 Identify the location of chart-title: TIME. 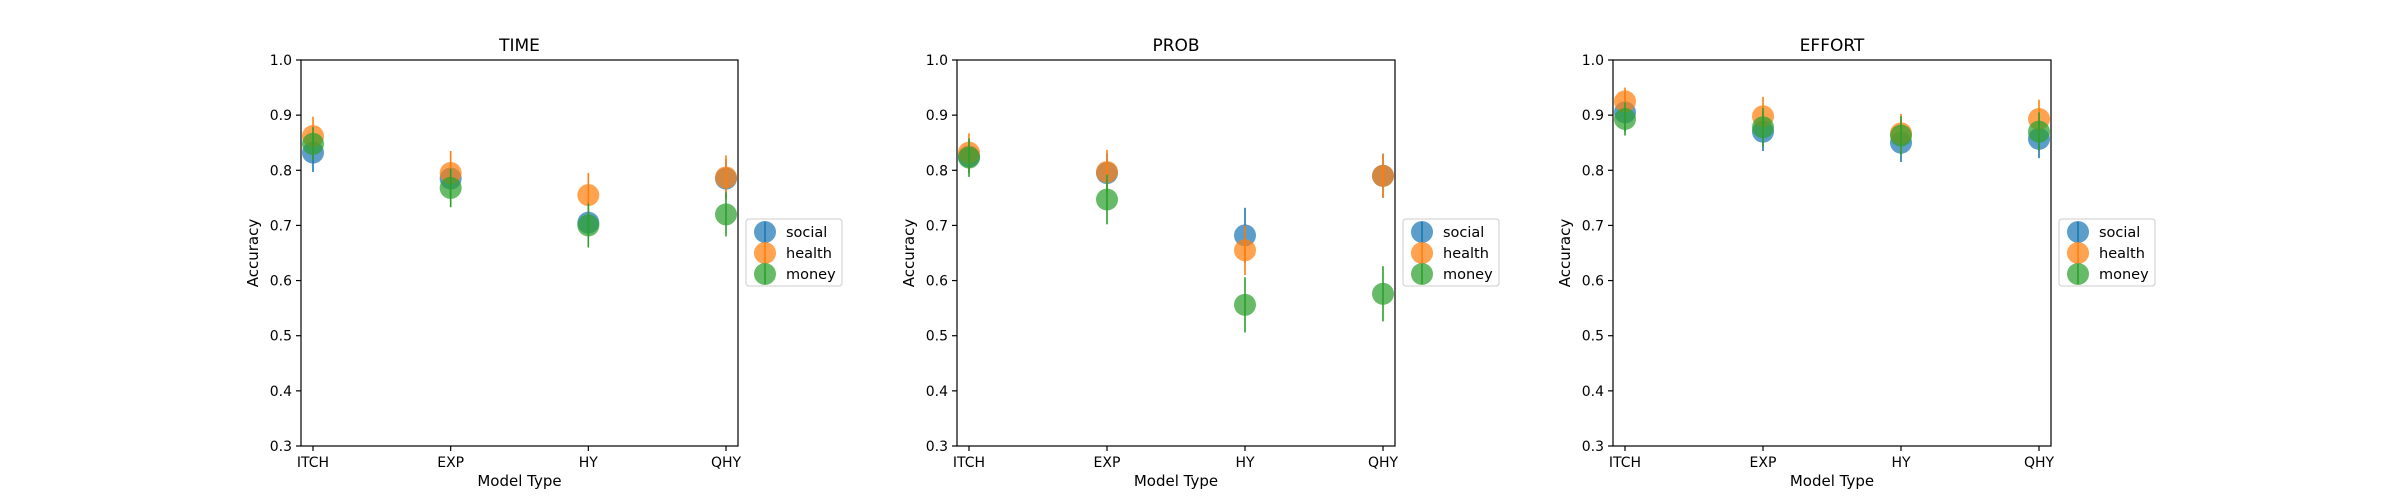
(519, 46).